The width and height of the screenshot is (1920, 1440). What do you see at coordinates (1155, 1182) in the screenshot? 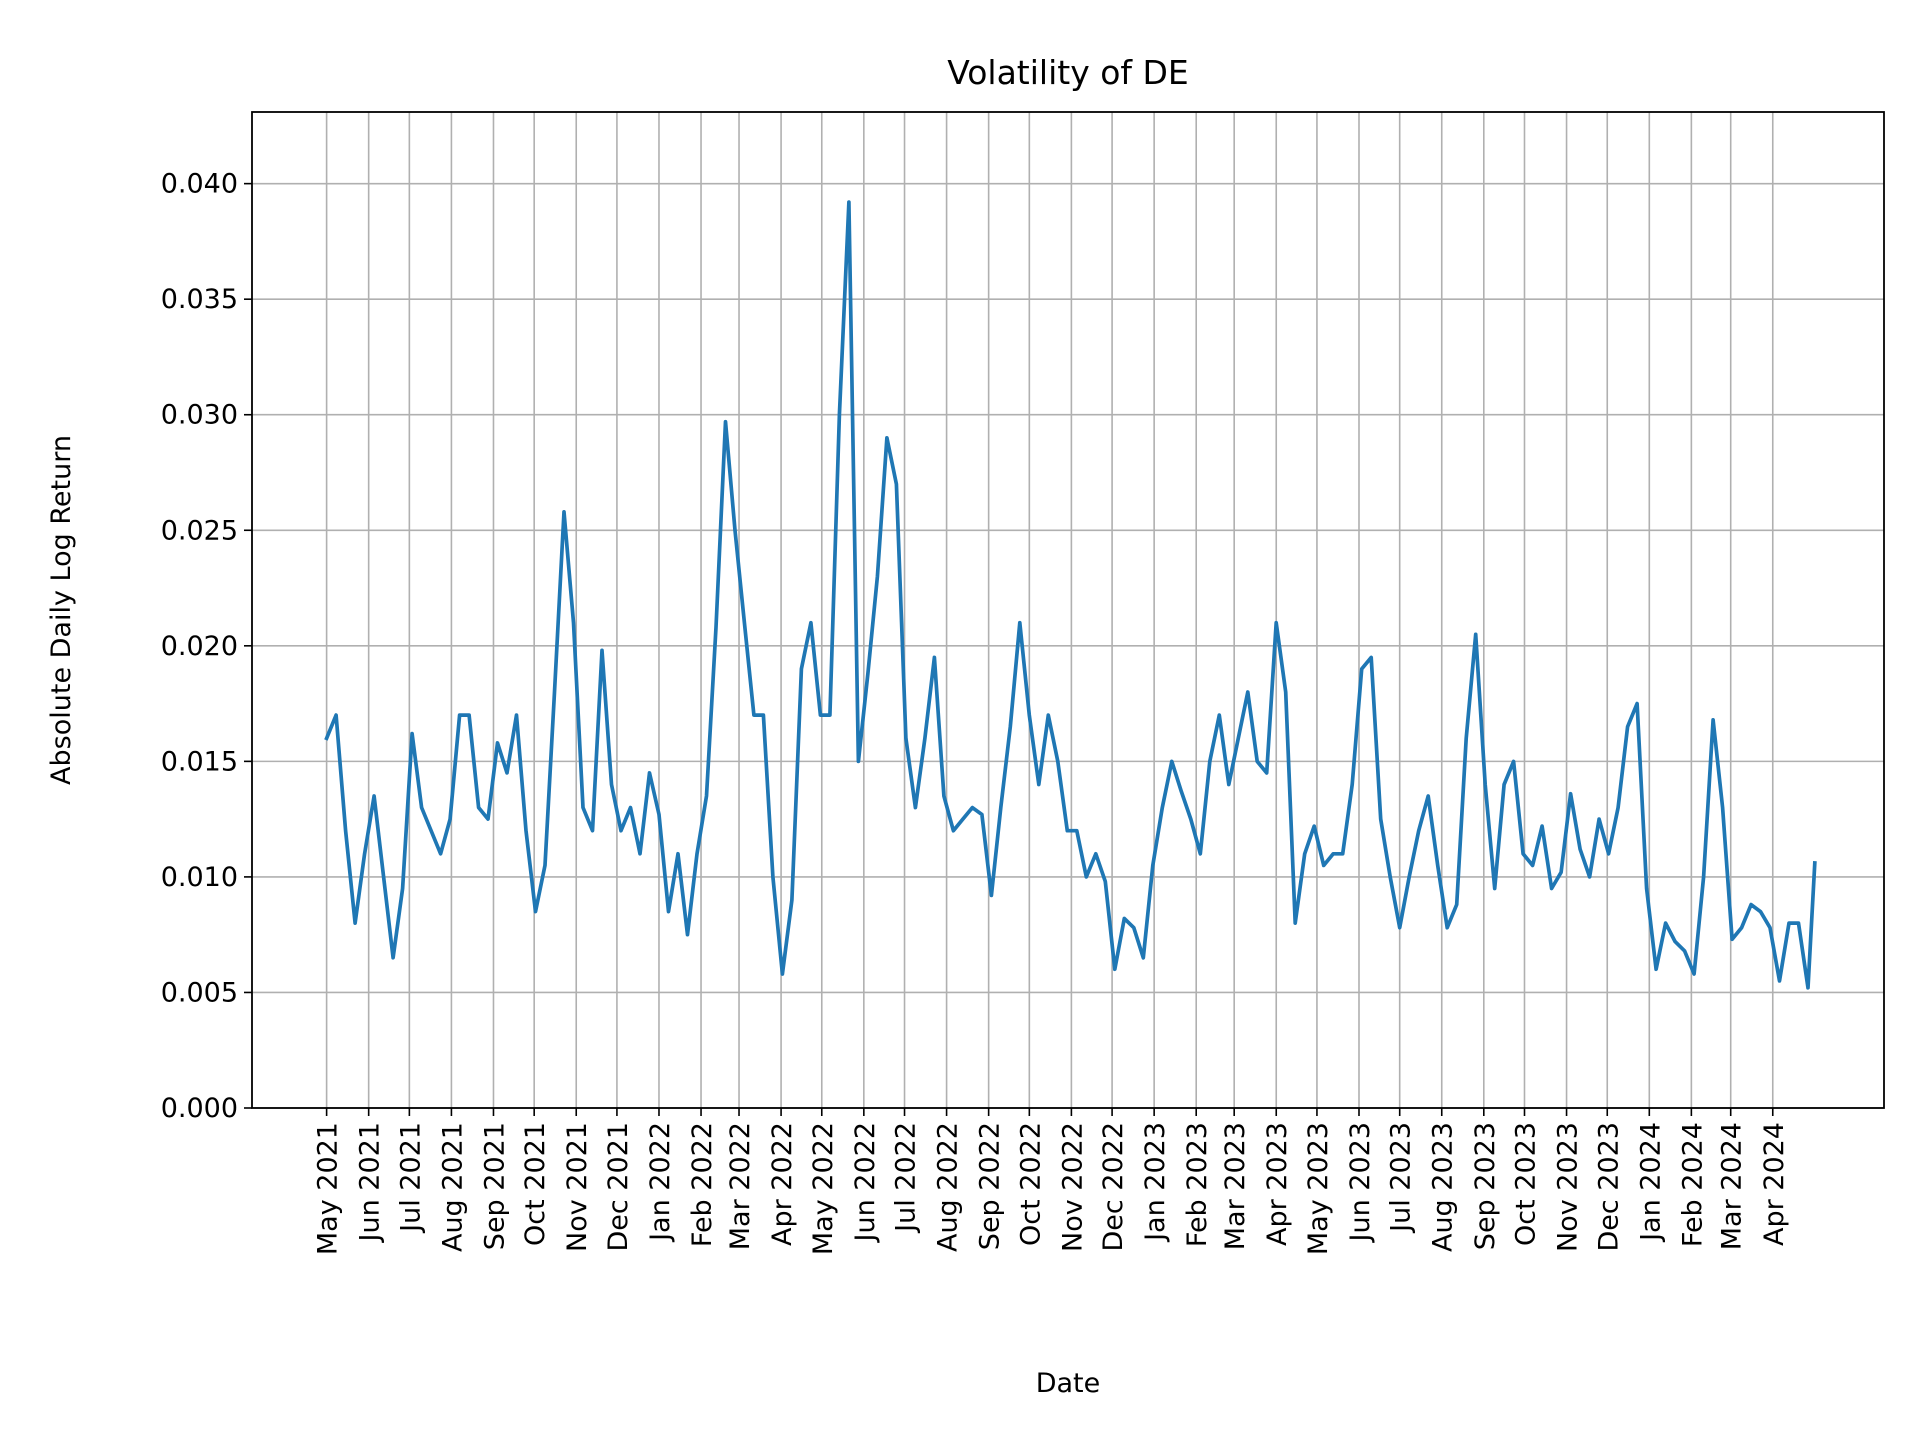
I see `x-tick-label: Jan 2023` at bounding box center [1155, 1182].